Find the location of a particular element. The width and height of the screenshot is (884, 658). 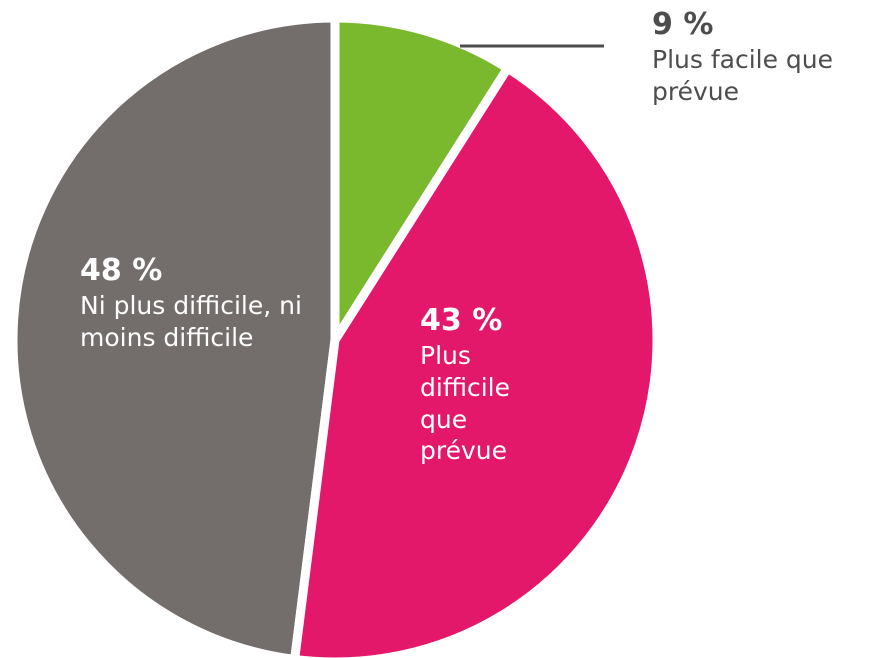

slice-label: 43 % Plus difficile que prévue is located at coordinates (485, 384).